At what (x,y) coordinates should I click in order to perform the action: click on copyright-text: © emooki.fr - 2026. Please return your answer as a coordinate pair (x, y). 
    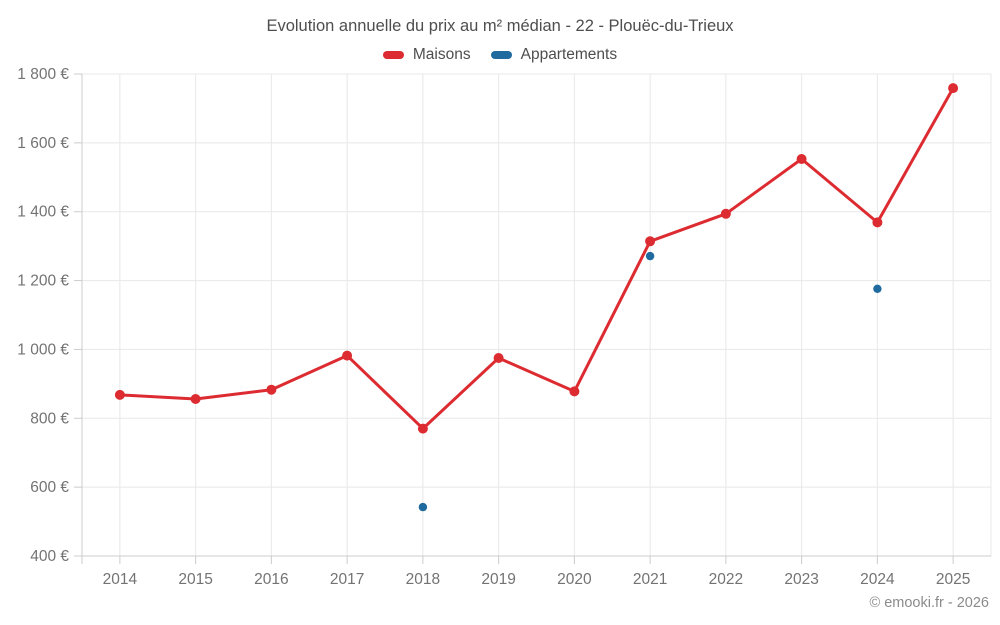
    Looking at the image, I should click on (929, 603).